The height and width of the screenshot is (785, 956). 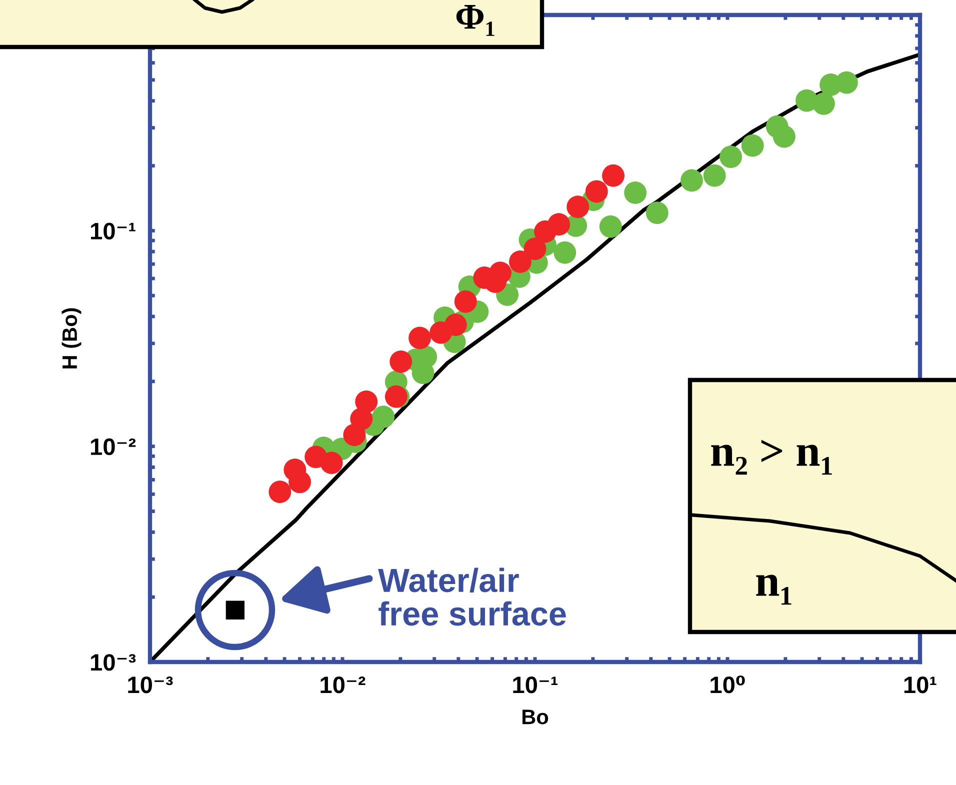 I want to click on y-tick-label: 10⁻¹, so click(x=113, y=231).